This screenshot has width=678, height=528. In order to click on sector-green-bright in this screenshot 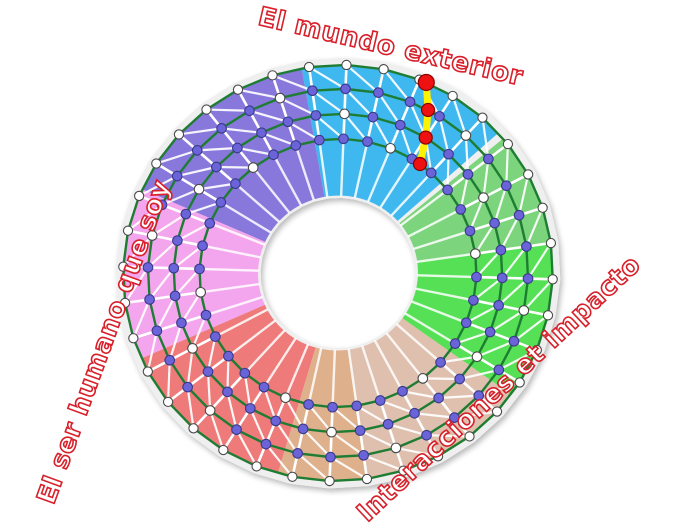, I will do `click(477, 319)`.